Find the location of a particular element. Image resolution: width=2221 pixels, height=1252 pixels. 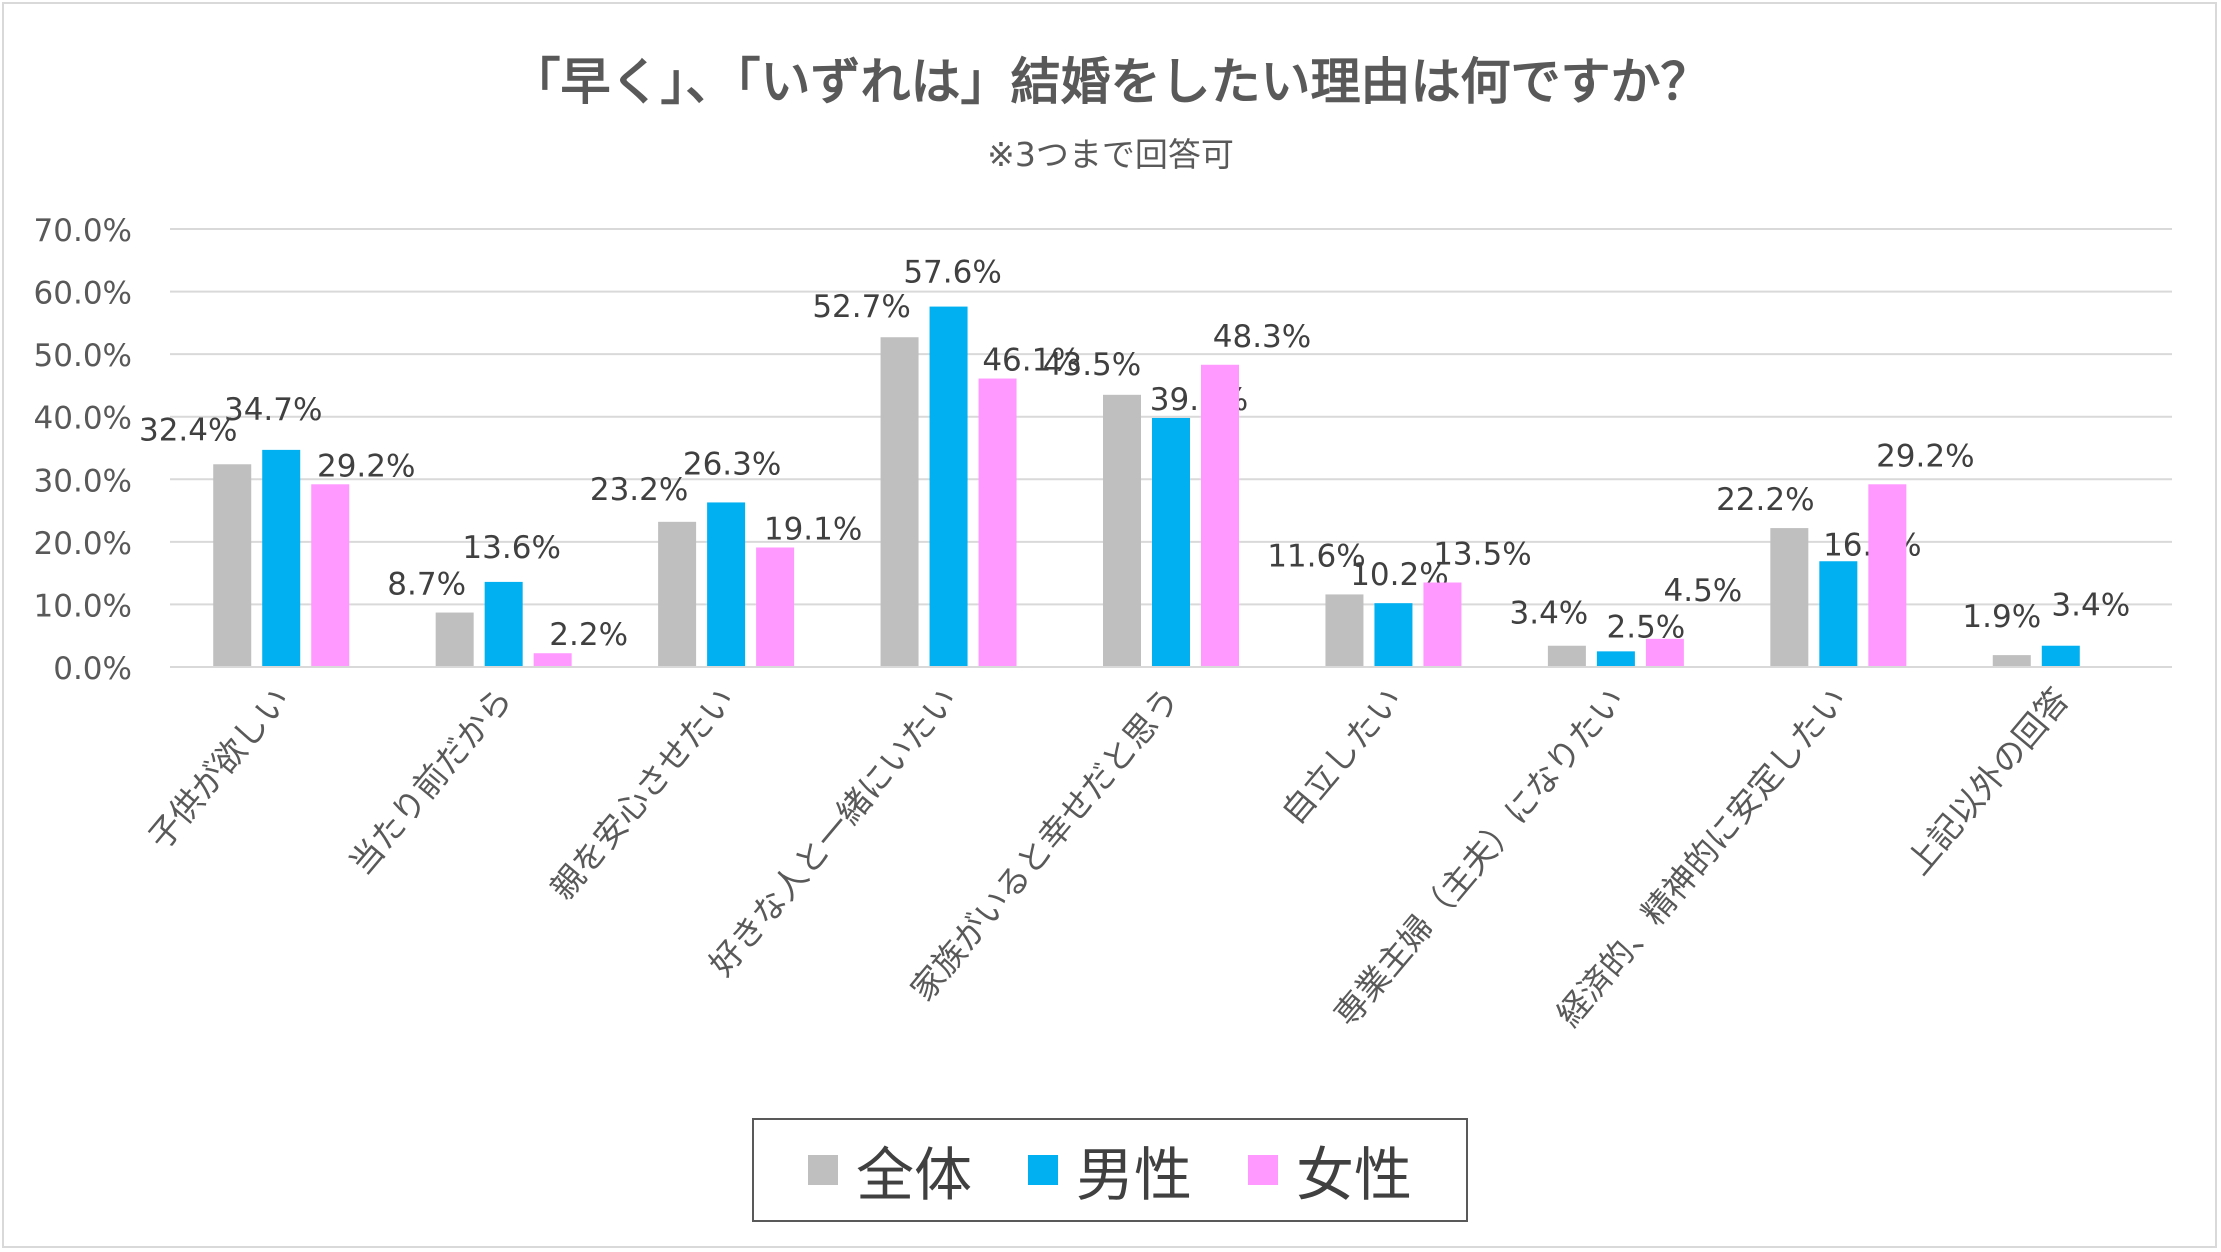

legend-label-all: 全体 is located at coordinates (913, 1175).